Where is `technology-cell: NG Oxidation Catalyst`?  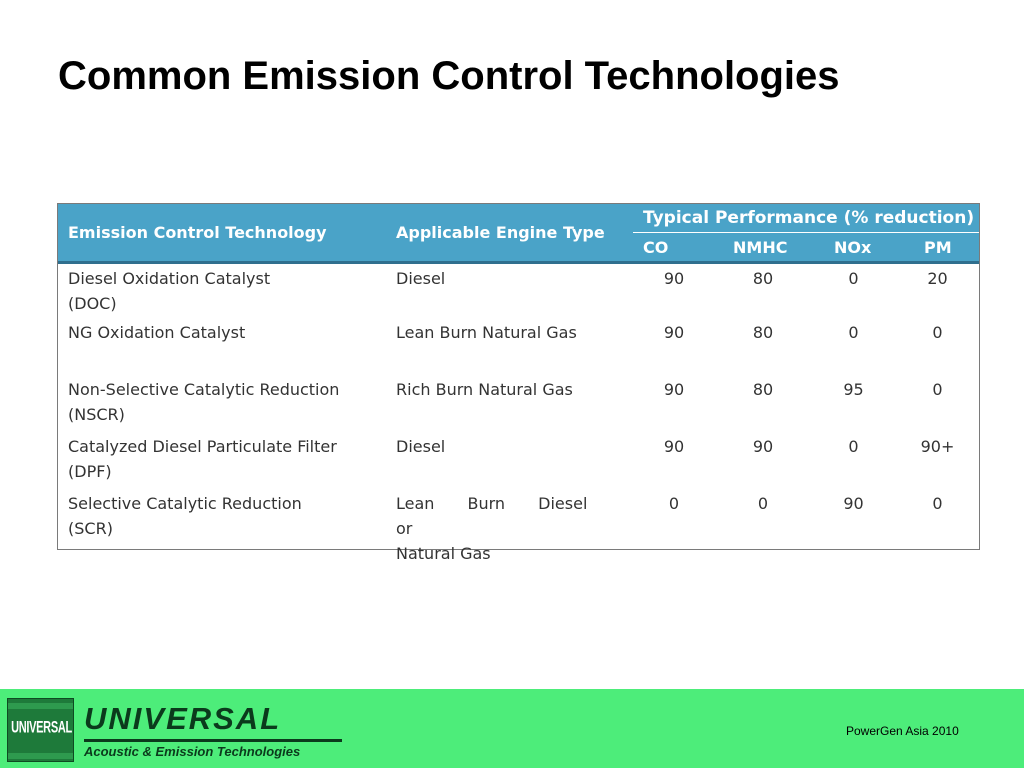
technology-cell: NG Oxidation Catalyst is located at coordinates (222, 346).